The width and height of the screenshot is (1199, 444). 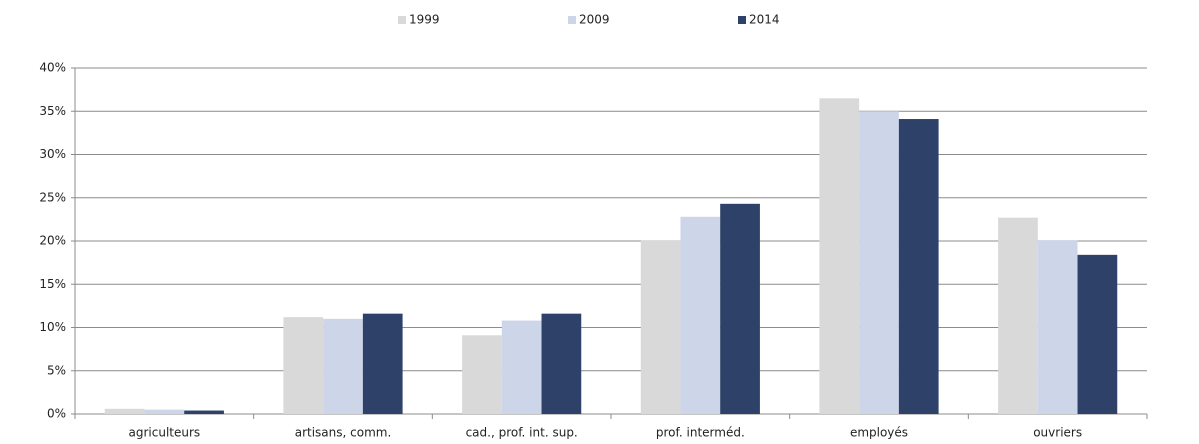 What do you see at coordinates (52, 111) in the screenshot?
I see `y-tick-label: 35%` at bounding box center [52, 111].